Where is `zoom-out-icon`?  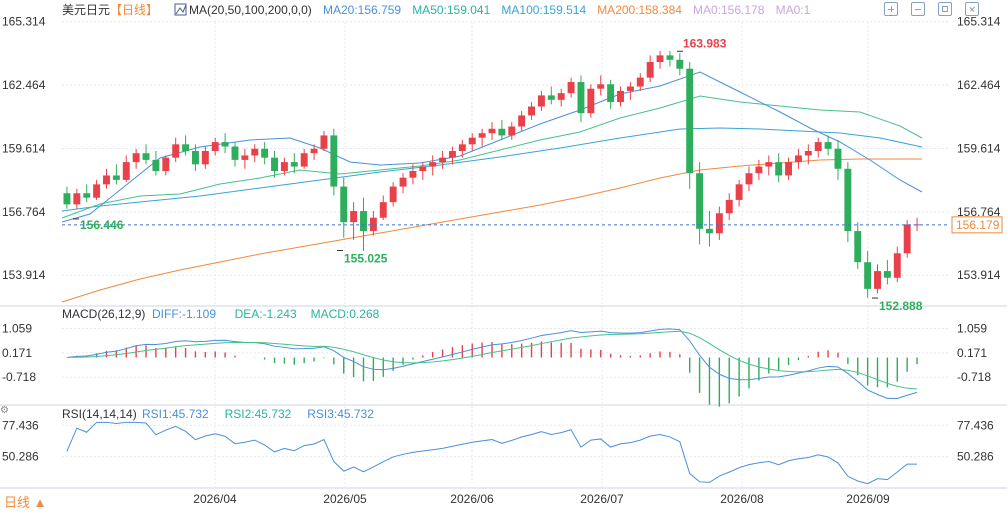
zoom-out-icon is located at coordinates (918, 9).